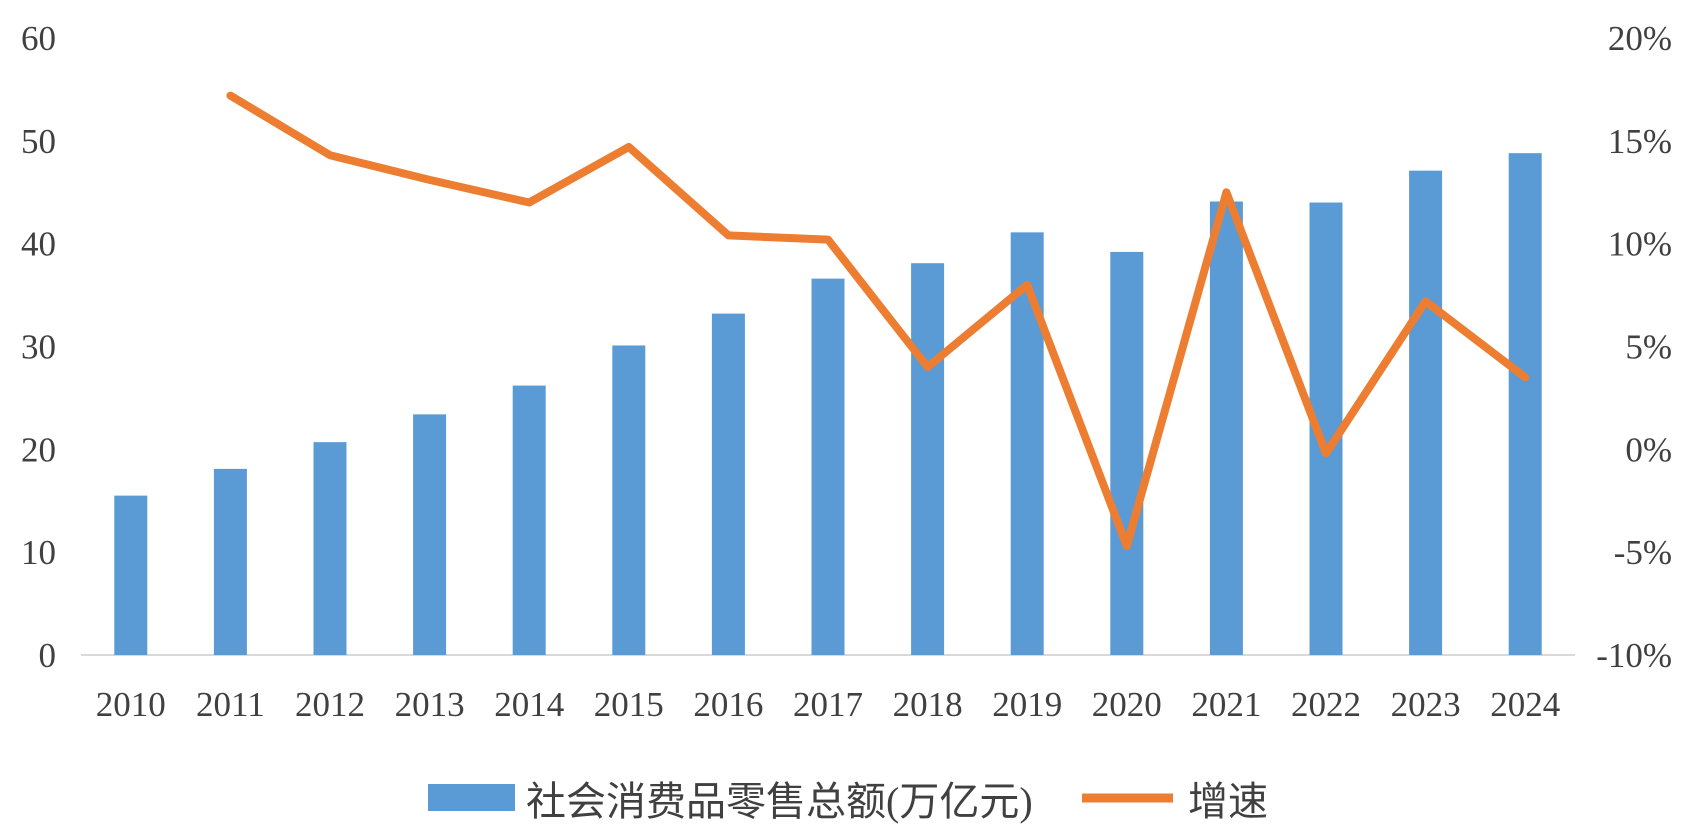 This screenshot has width=1692, height=840. What do you see at coordinates (38, 38) in the screenshot?
I see `left-axis-tick-label: 60` at bounding box center [38, 38].